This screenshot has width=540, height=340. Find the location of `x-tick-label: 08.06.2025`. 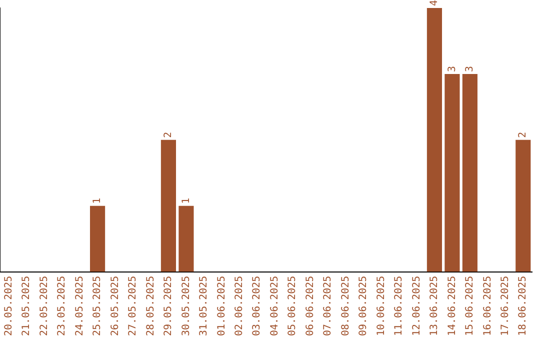

x-tick-label: 08.06.2025 is located at coordinates (346, 306).